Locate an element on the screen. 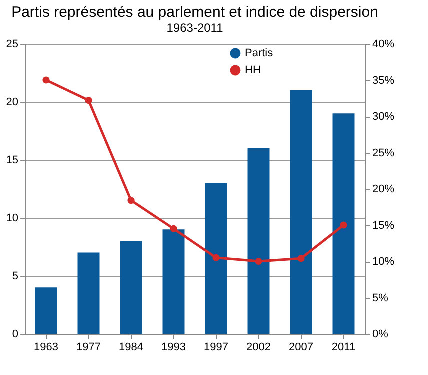 The width and height of the screenshot is (428, 375). y-tick-label: 5 is located at coordinates (15, 276).